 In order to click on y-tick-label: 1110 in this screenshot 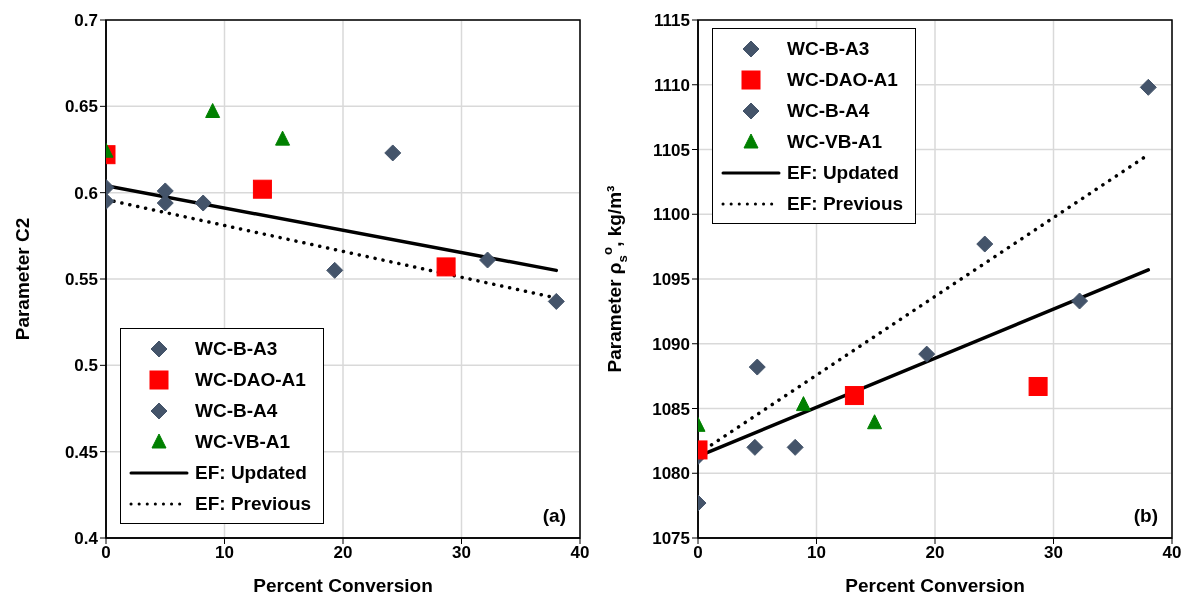, I will do `click(672, 85)`.